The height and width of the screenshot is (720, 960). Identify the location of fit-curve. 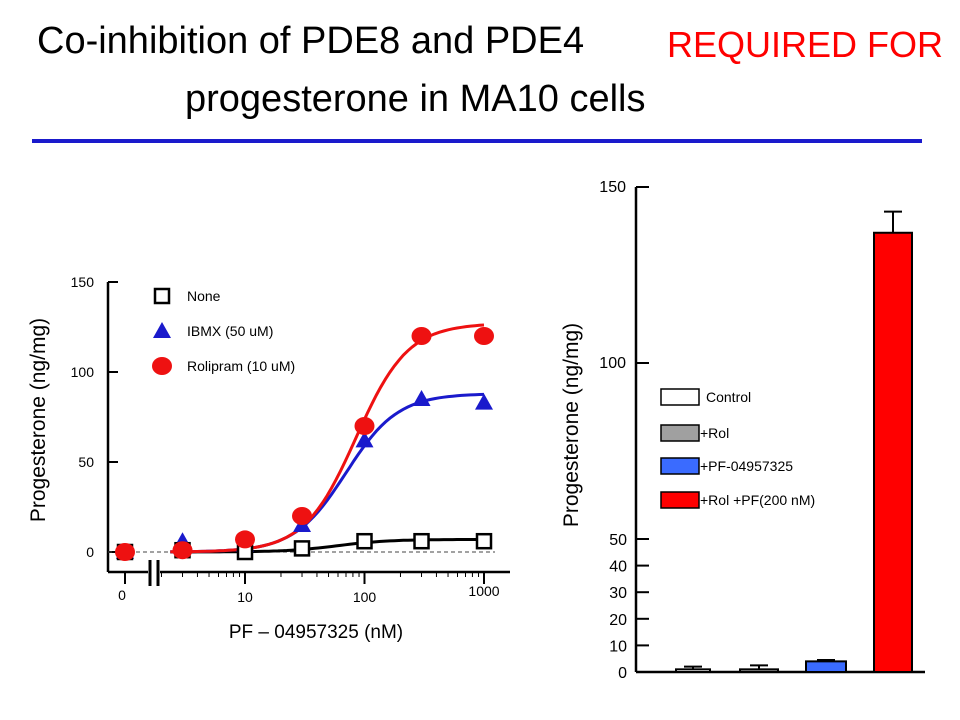
(327, 438).